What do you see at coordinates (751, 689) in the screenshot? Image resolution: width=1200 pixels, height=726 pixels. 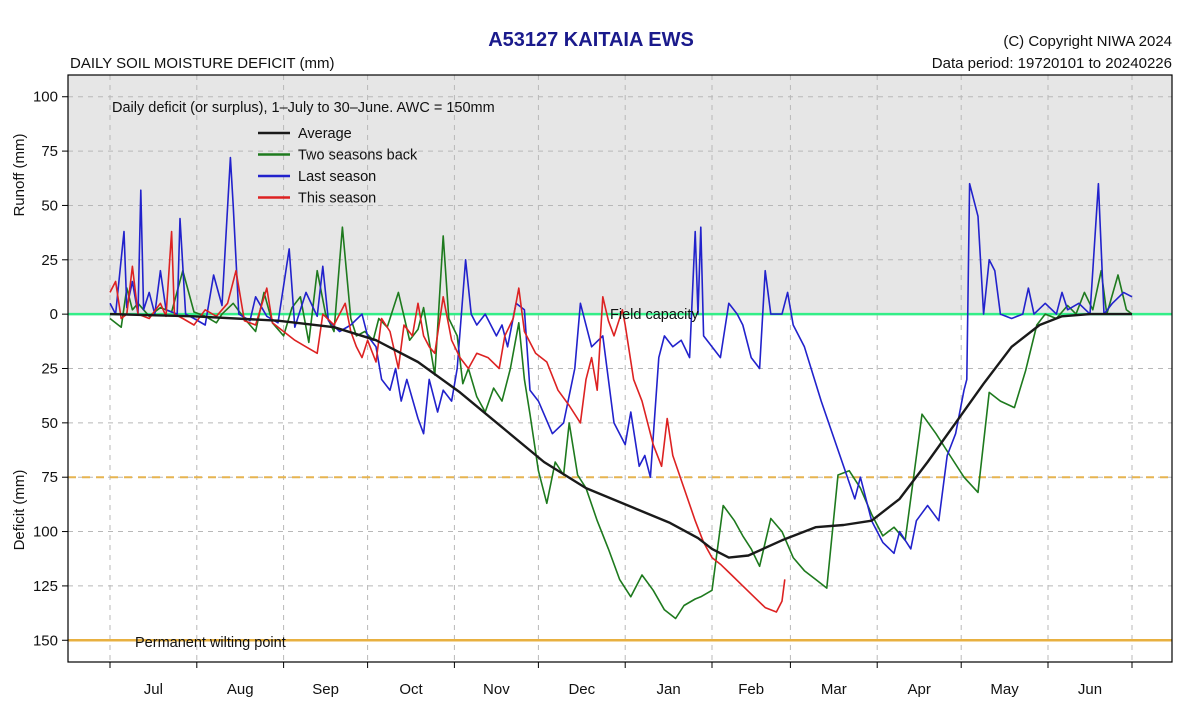 I see `x-tick-label: Feb` at bounding box center [751, 689].